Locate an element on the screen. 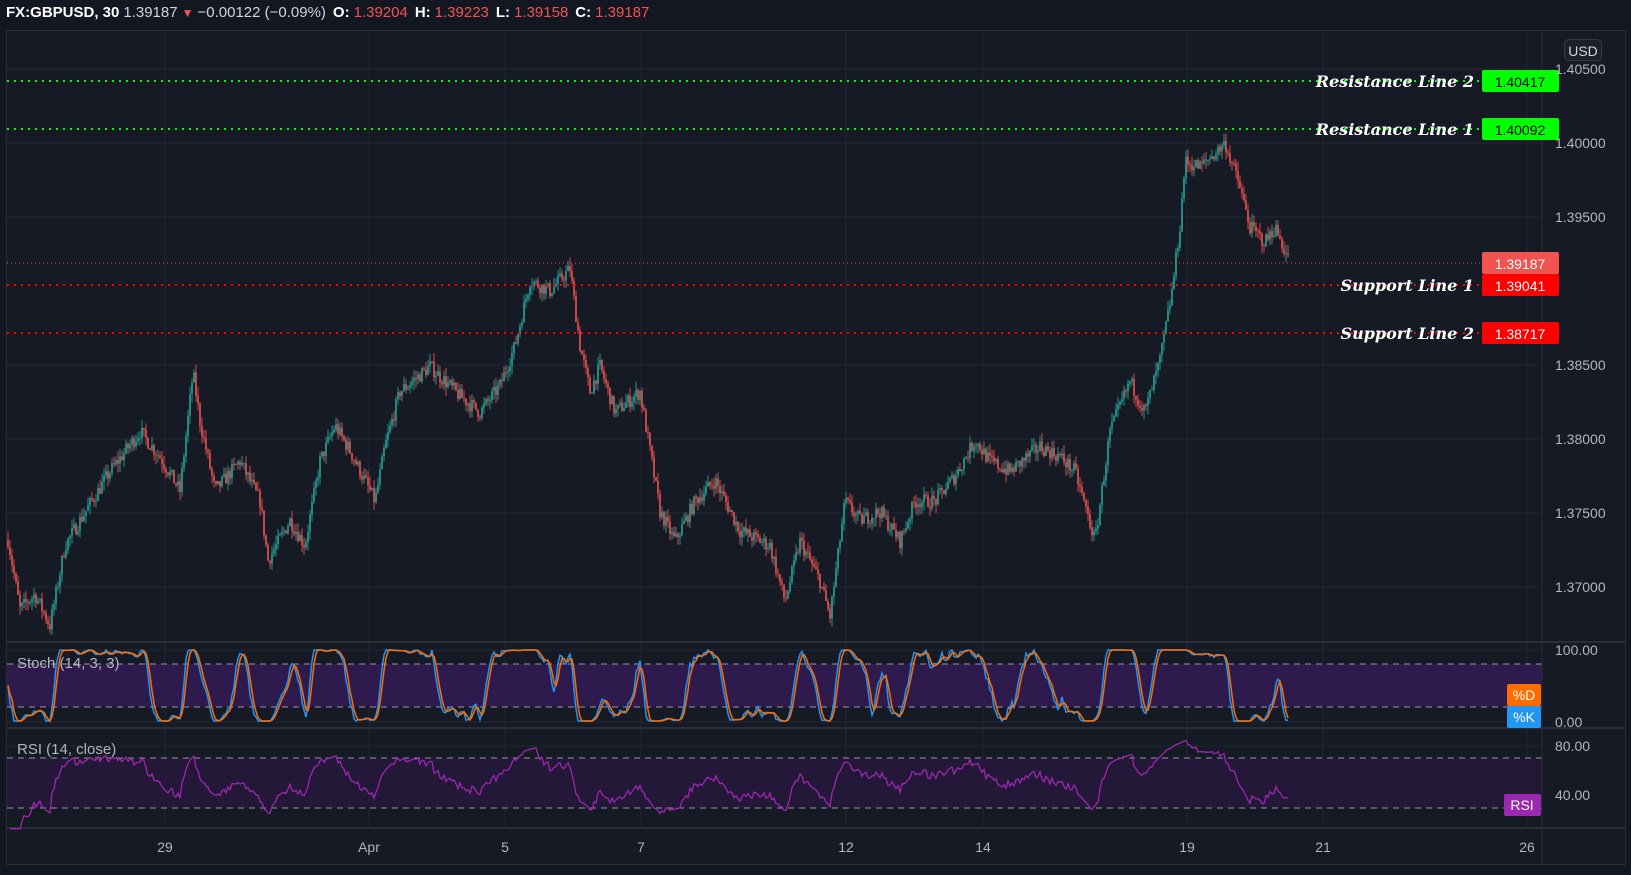 Image resolution: width=1631 pixels, height=875 pixels. price-tick: 1.38000 is located at coordinates (1580, 439).